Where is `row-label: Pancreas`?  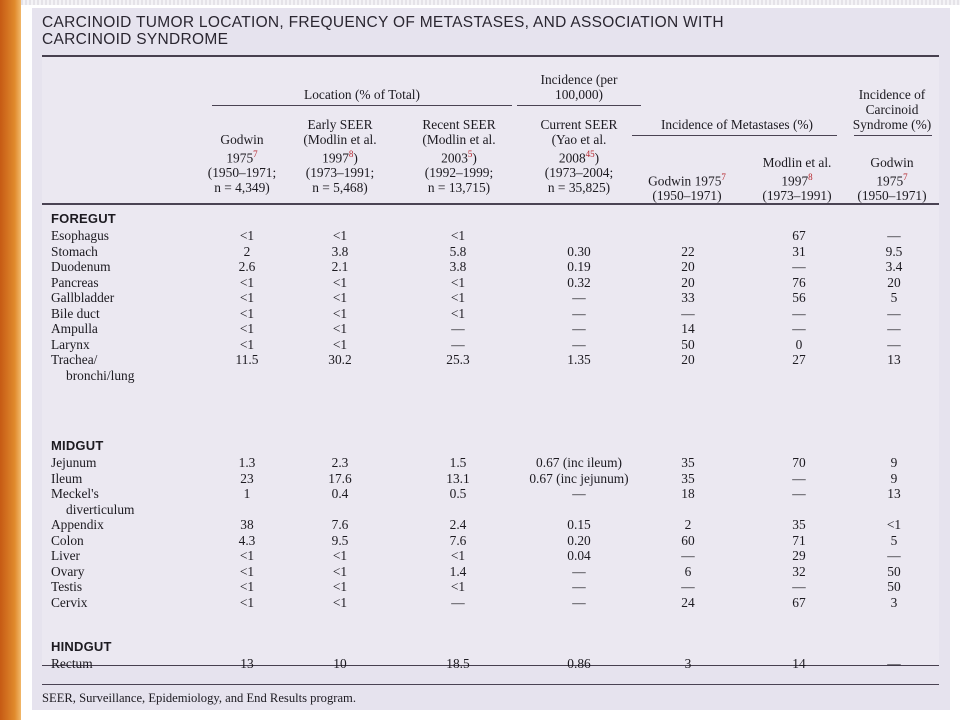 row-label: Pancreas is located at coordinates (75, 282).